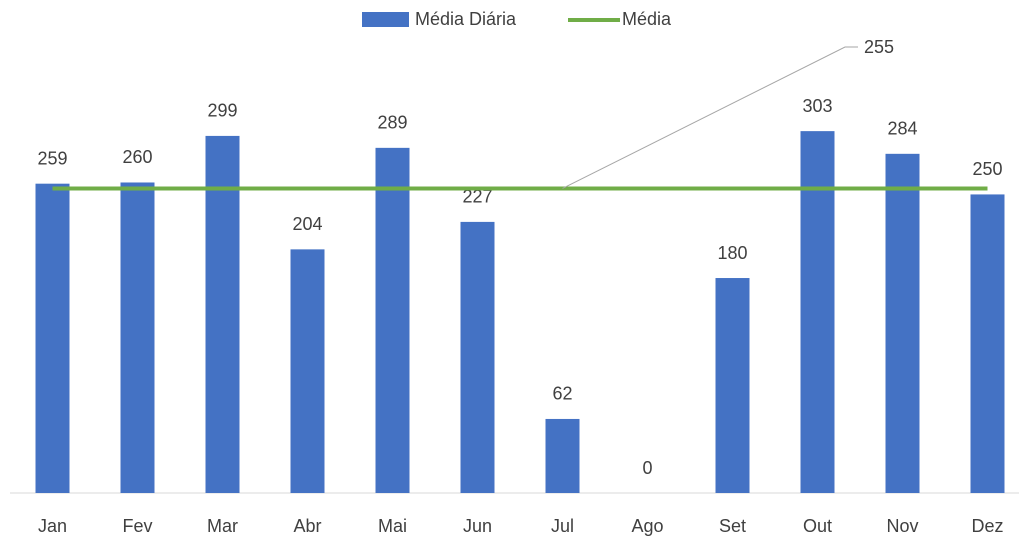 Image resolution: width=1019 pixels, height=538 pixels. Describe the element at coordinates (307, 526) in the screenshot. I see `x-tick-label: Abr` at that location.